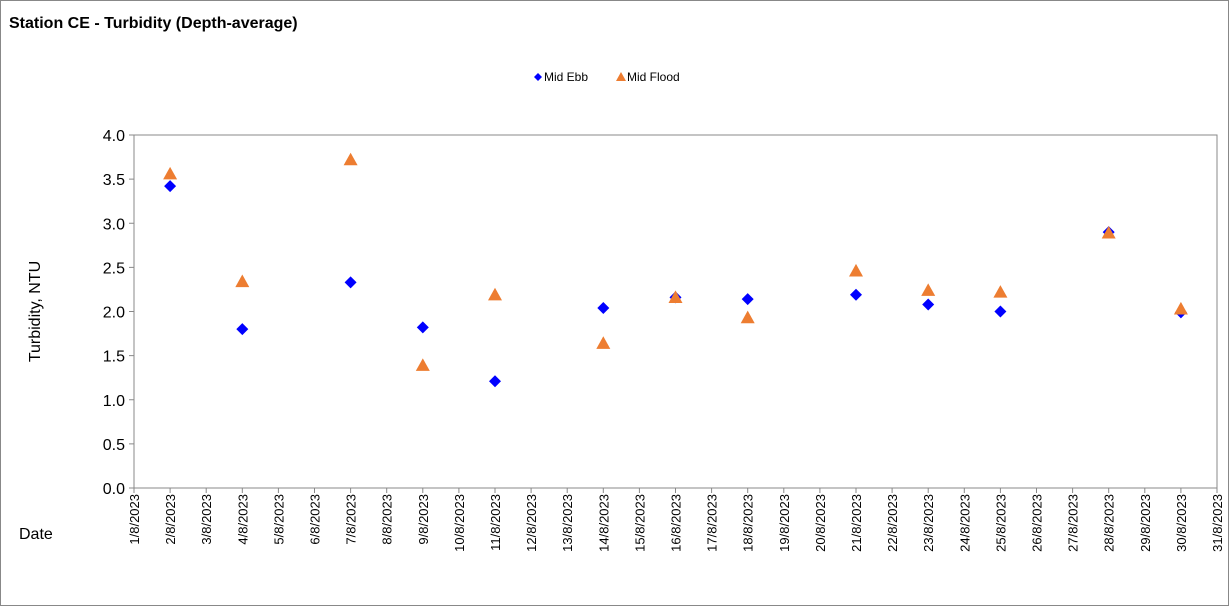 The image size is (1229, 606). What do you see at coordinates (1073, 523) in the screenshot?
I see `x-tick-label: 27/8/2023` at bounding box center [1073, 523].